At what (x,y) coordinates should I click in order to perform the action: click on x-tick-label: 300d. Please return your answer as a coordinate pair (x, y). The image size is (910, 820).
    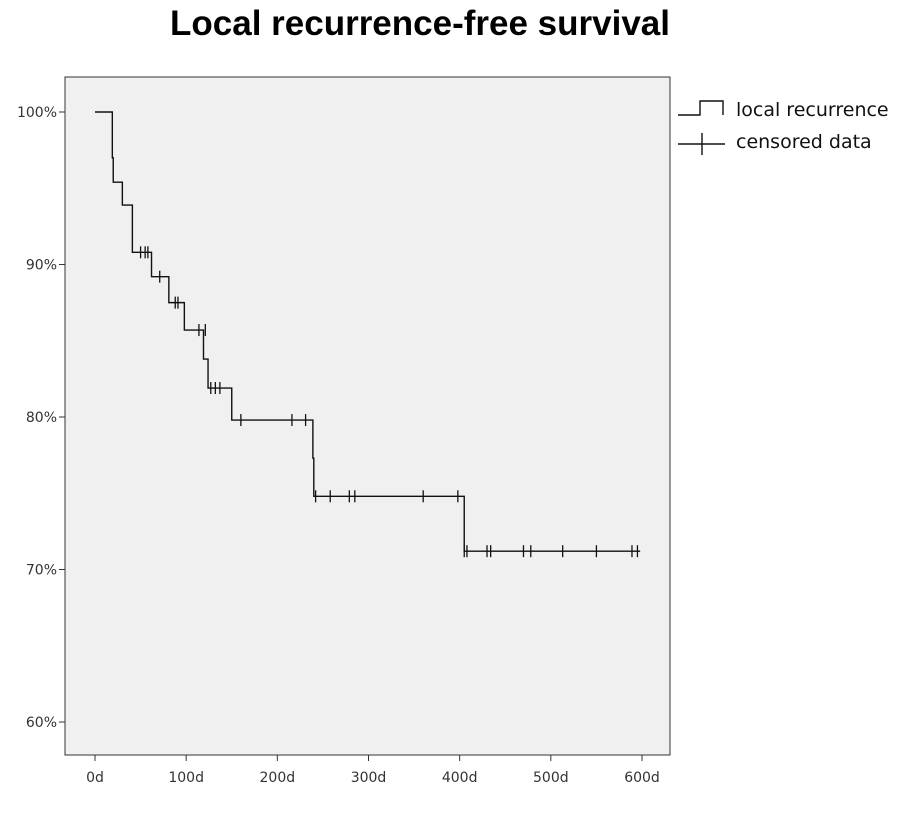
    Looking at the image, I should click on (369, 778).